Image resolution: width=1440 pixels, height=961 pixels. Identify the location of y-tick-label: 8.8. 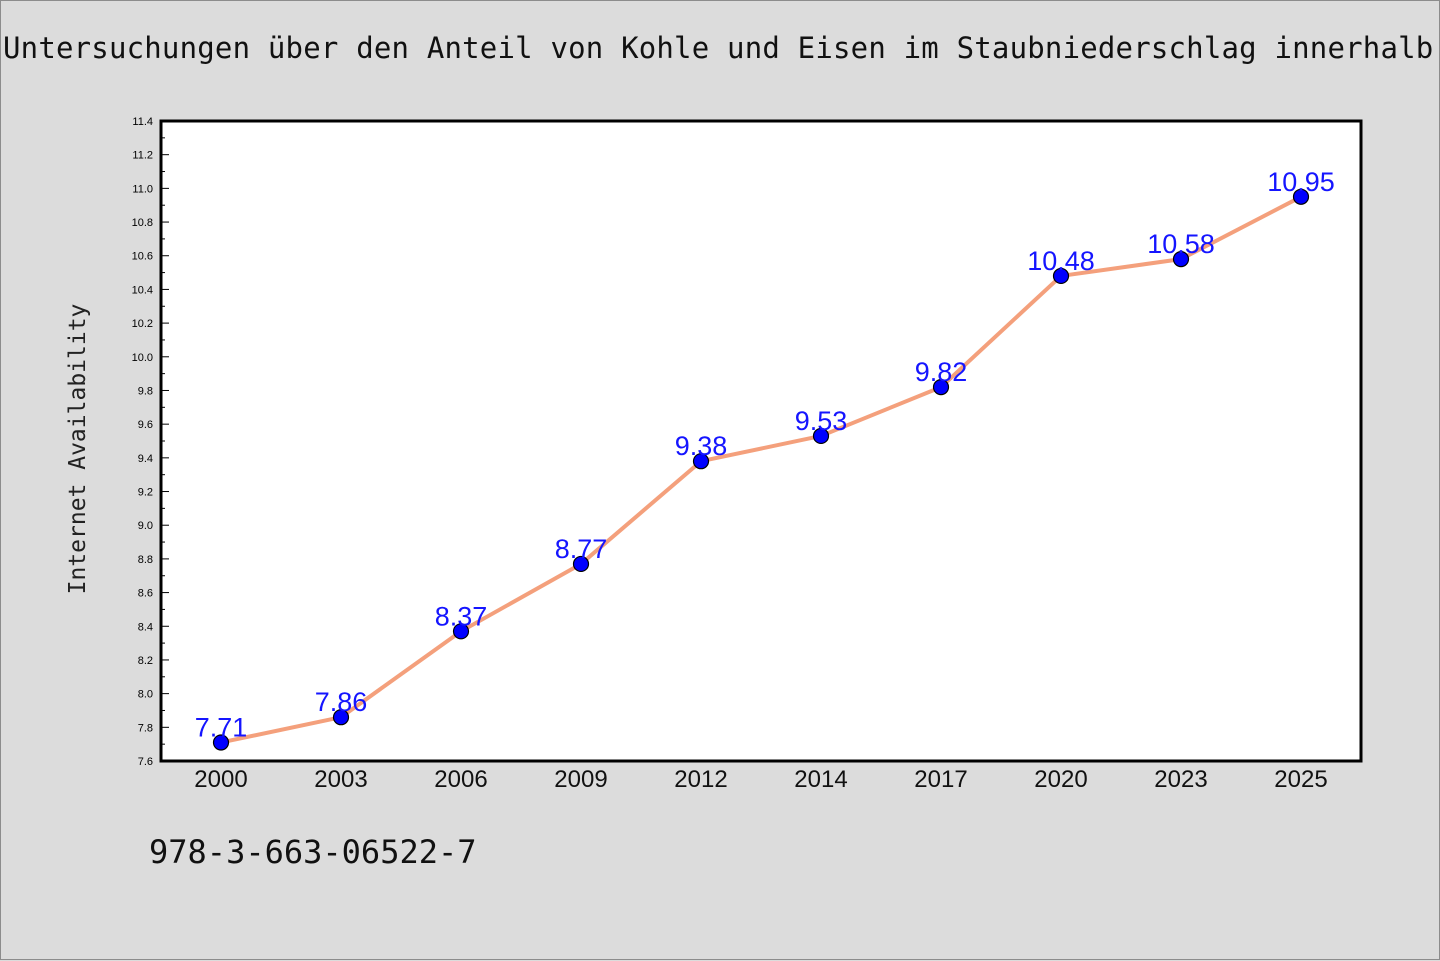
(145, 560).